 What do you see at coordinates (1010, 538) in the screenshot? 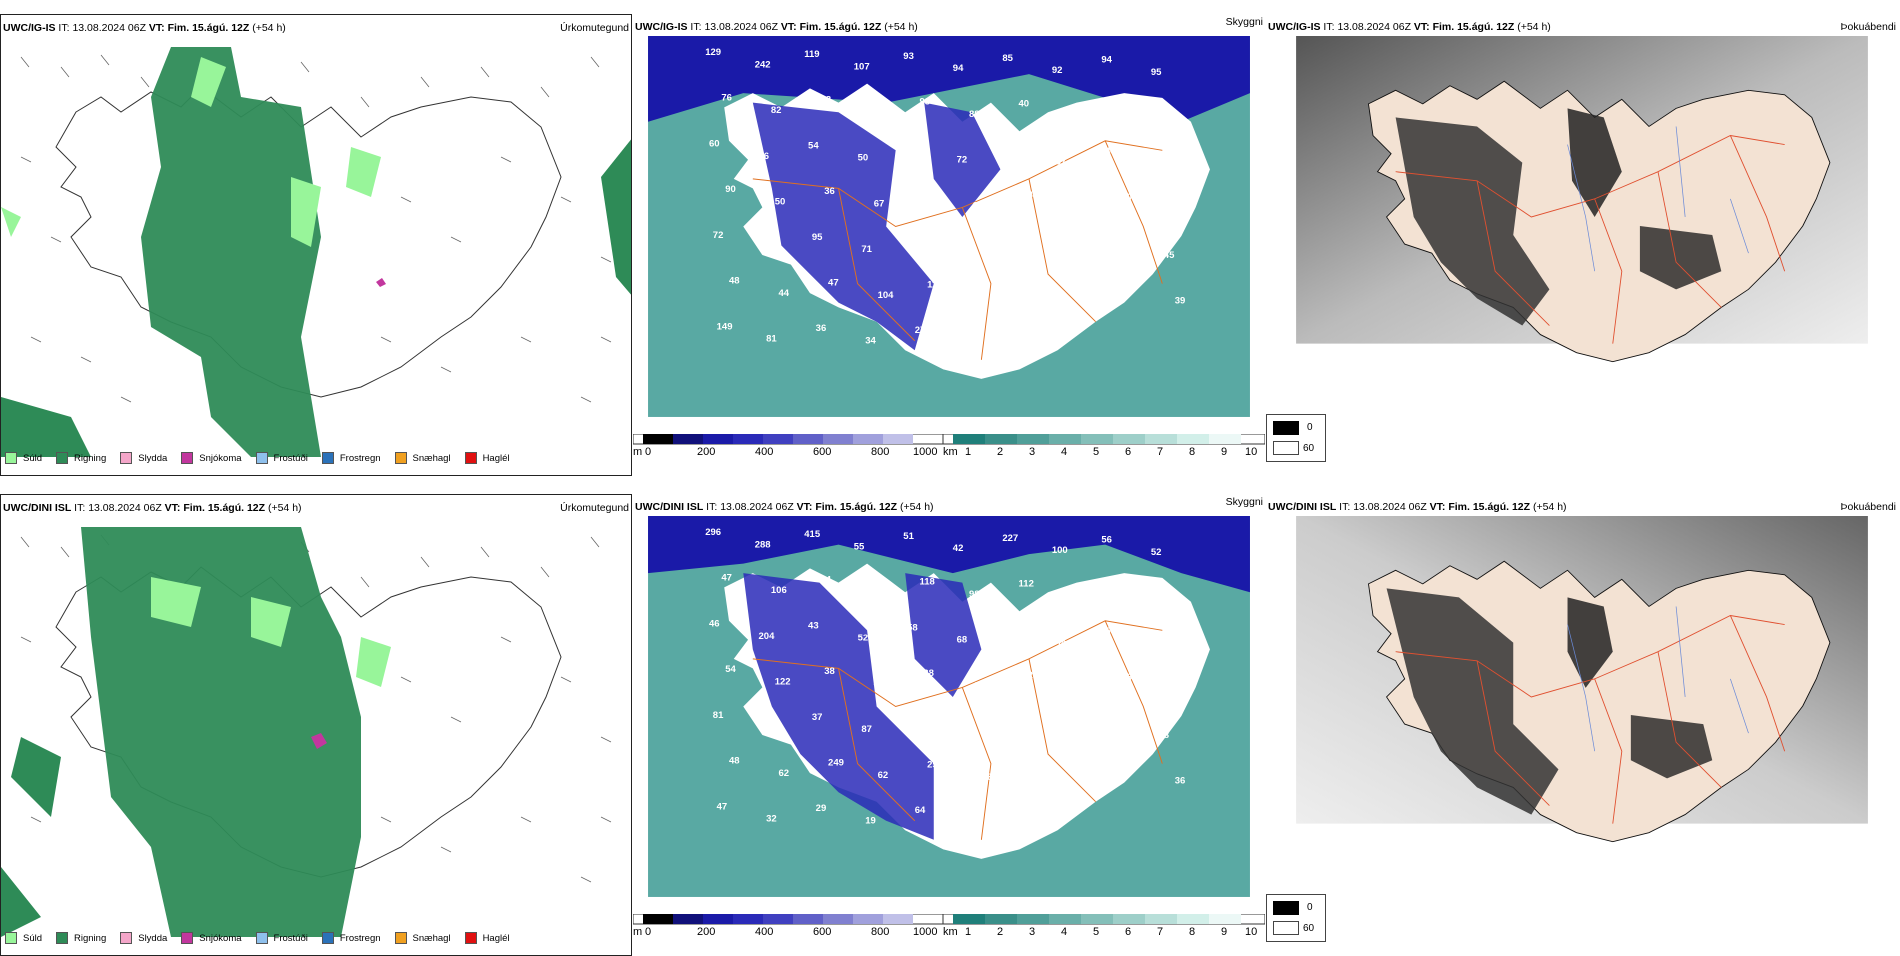
I see `visibility-value: 227` at bounding box center [1010, 538].